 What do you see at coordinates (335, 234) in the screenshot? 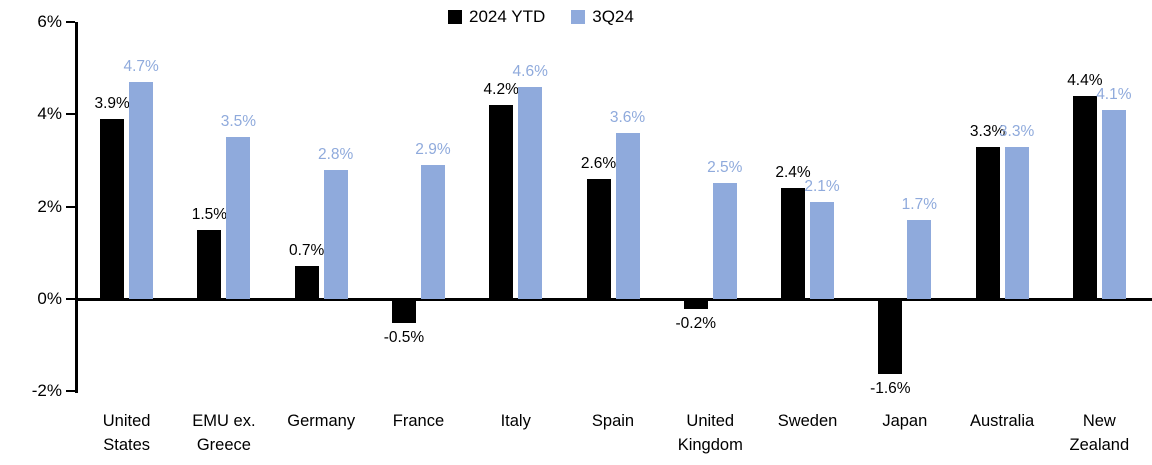
I see `bar-3q24-germany` at bounding box center [335, 234].